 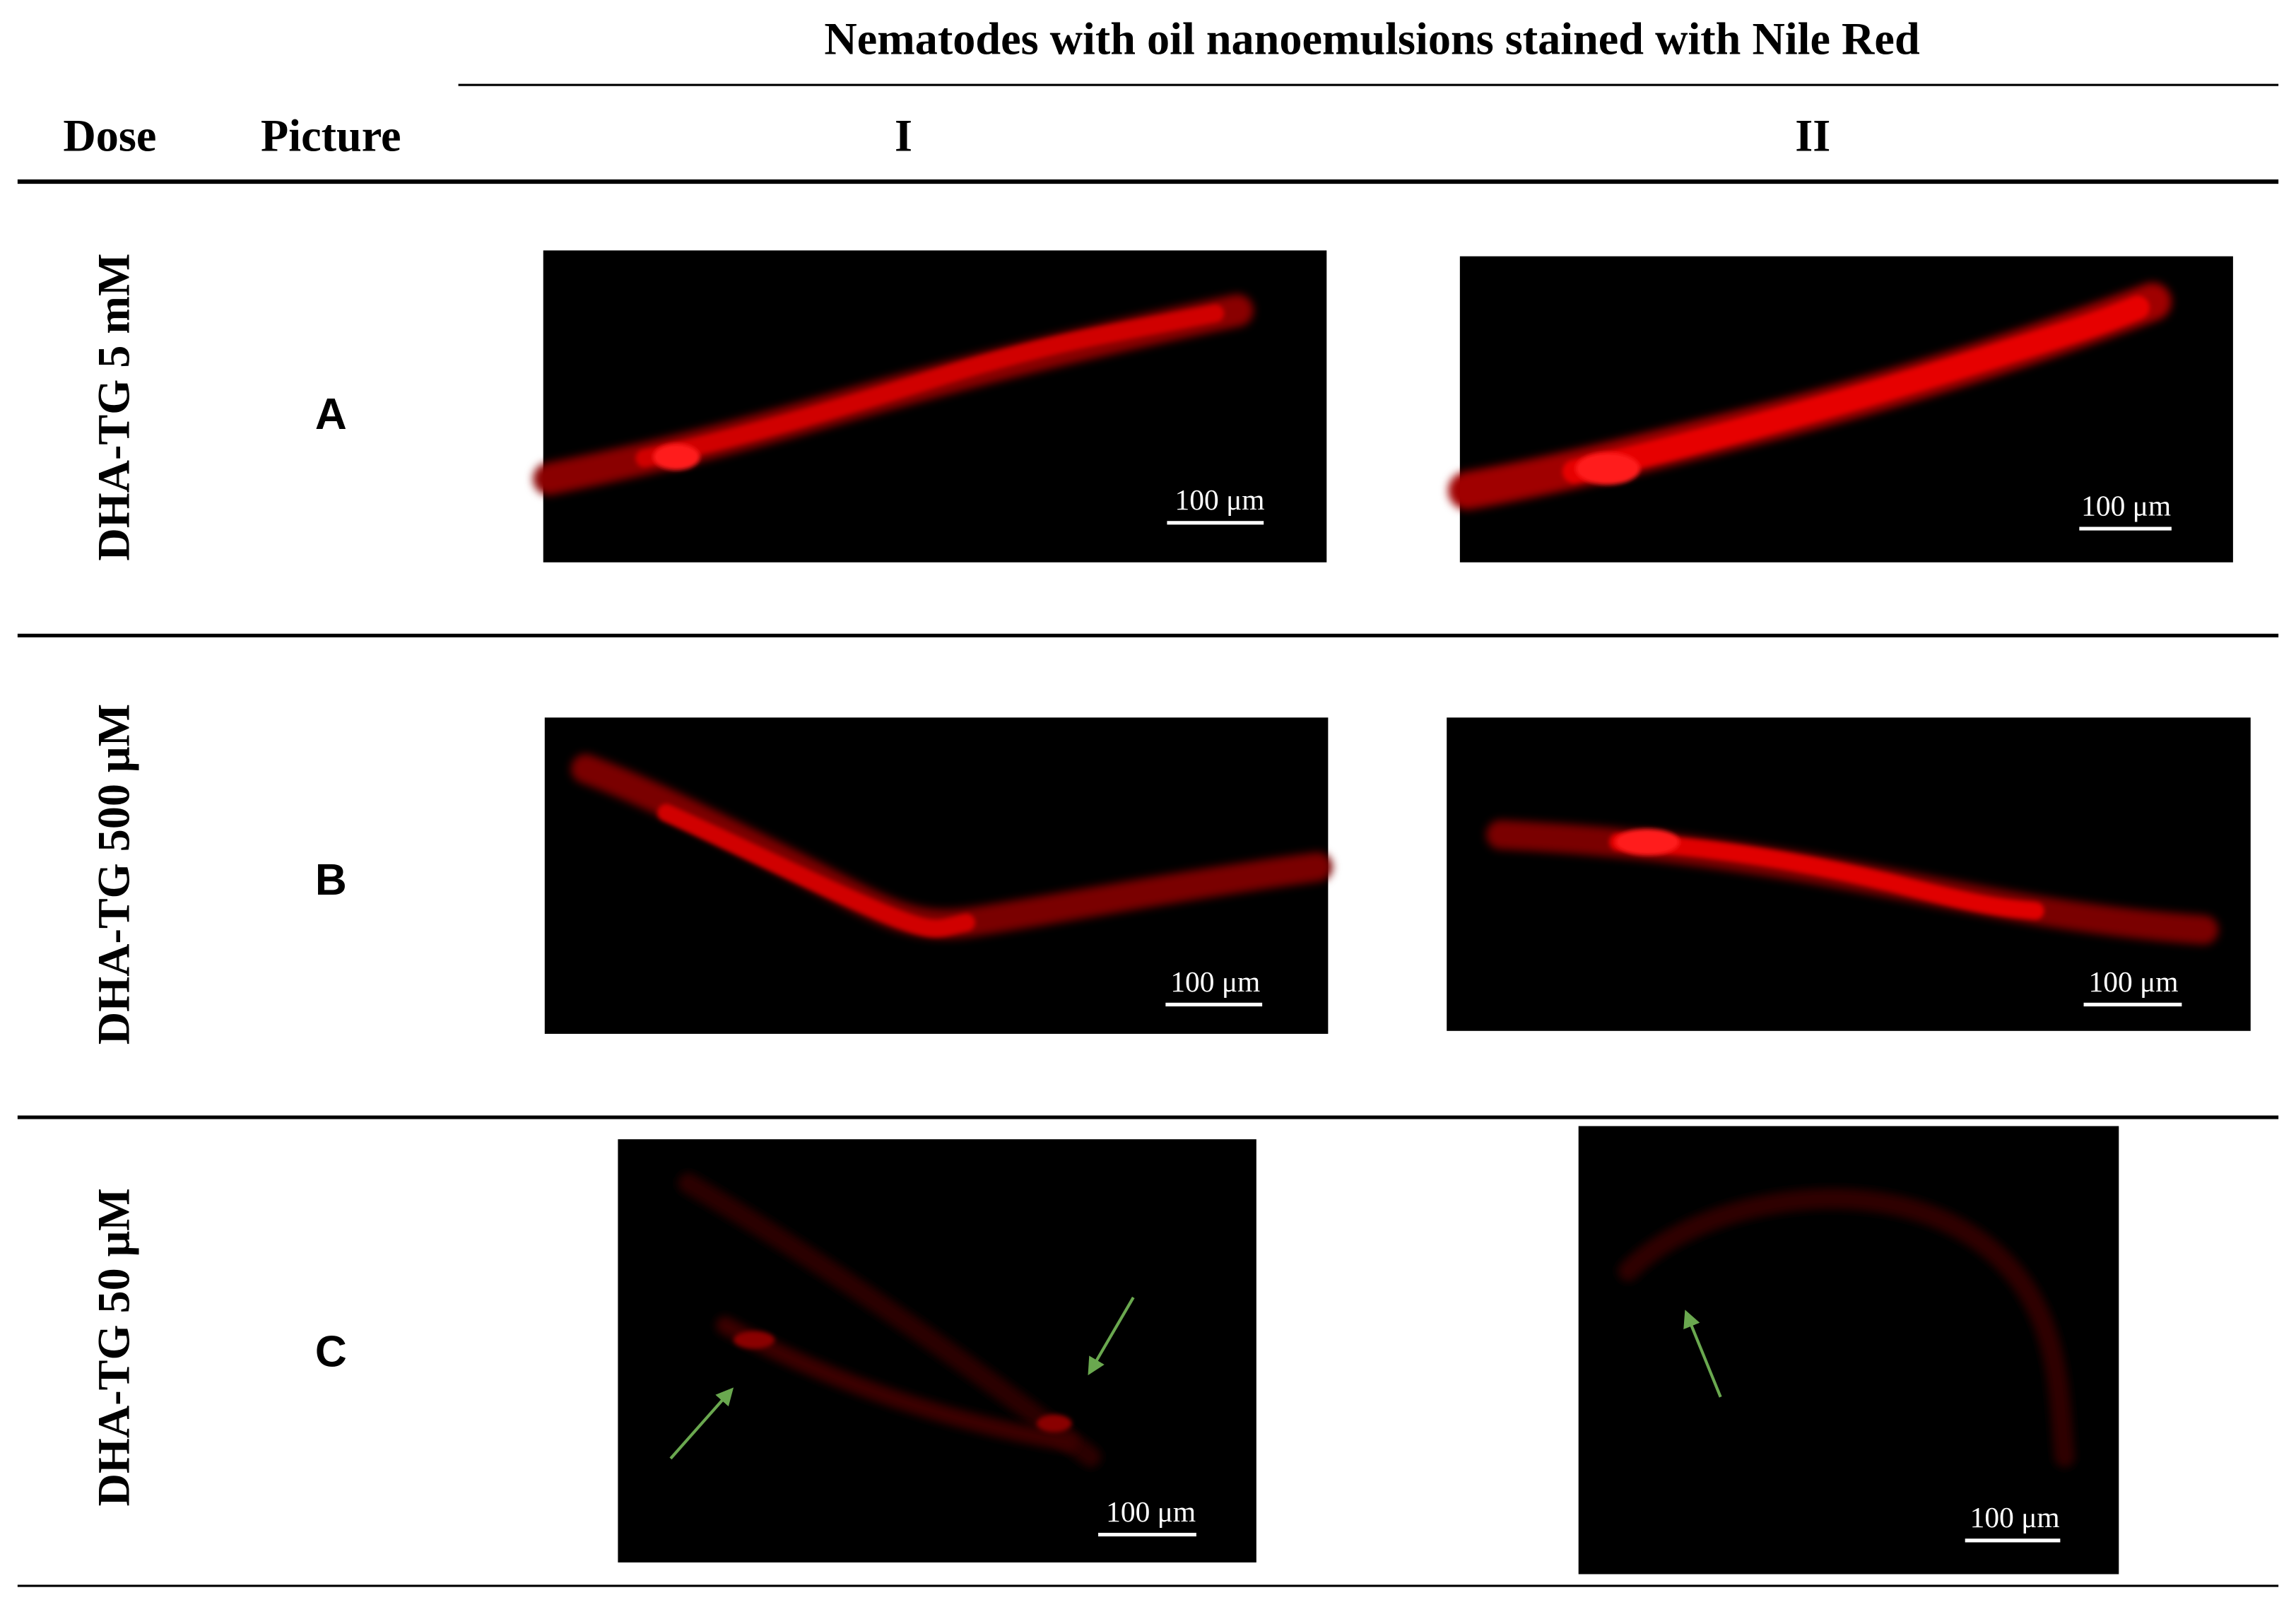 I want to click on column-header: II, so click(x=1812, y=135).